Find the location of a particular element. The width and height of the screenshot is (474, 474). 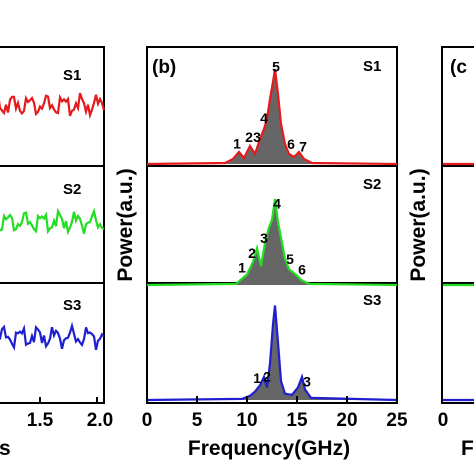

panel-b-s2-peak-label: 1 is located at coordinates (242, 268).